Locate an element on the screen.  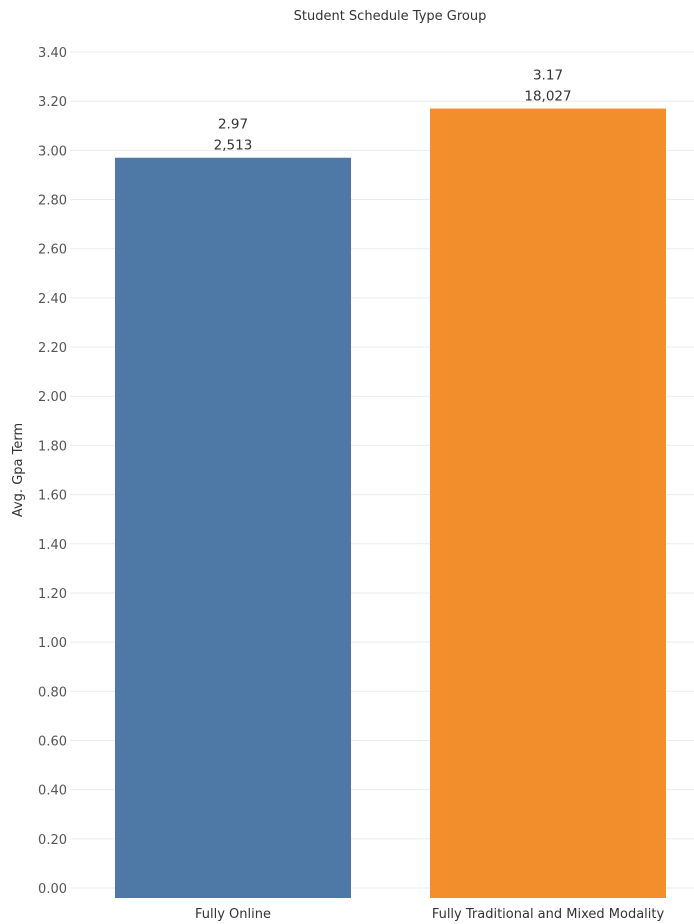
y-tick-label: 0.20 is located at coordinates (52, 840).